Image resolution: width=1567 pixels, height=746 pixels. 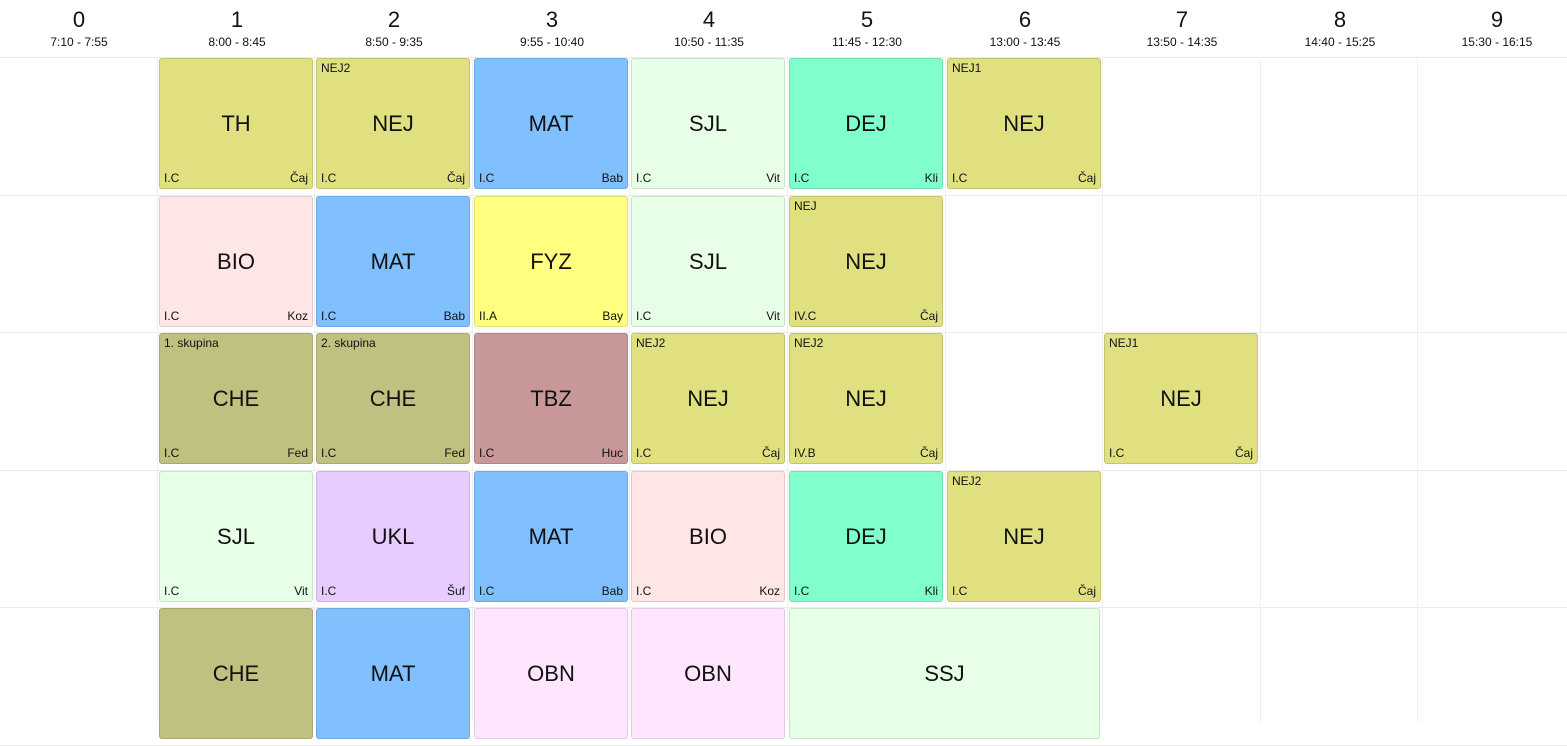 What do you see at coordinates (236, 123) in the screenshot?
I see `lesson-card: TH I.C Čaj` at bounding box center [236, 123].